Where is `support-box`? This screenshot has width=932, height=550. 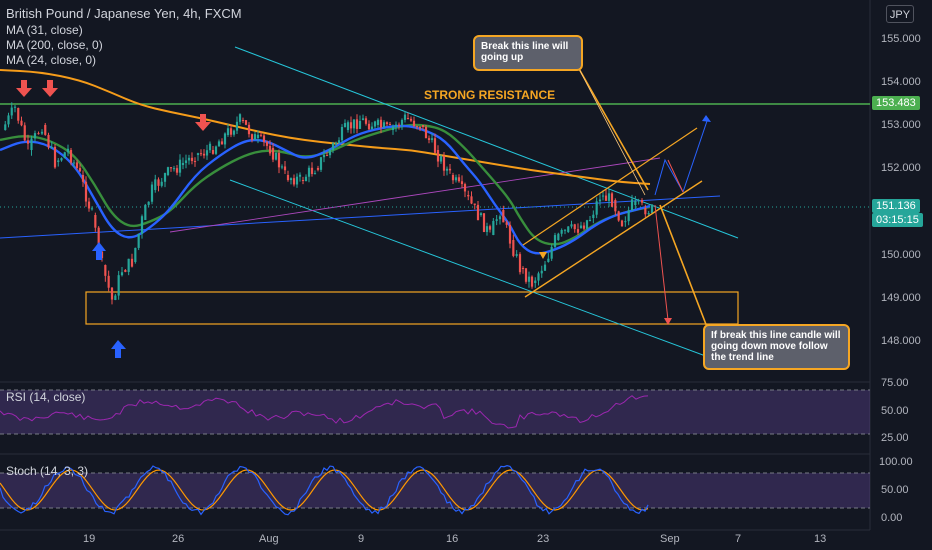 support-box is located at coordinates (412, 308).